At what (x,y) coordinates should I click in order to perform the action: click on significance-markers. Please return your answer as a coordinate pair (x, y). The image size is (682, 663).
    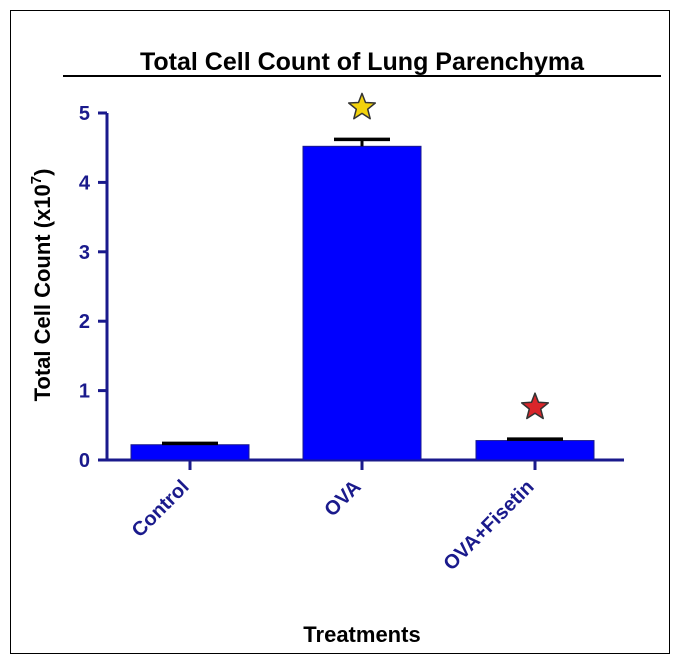
    Looking at the image, I should click on (448, 256).